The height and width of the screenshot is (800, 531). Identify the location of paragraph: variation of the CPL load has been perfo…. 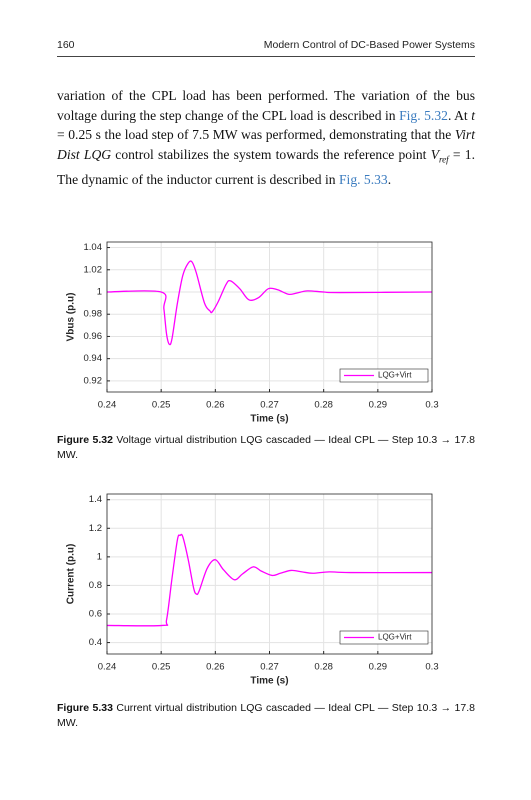
(266, 137).